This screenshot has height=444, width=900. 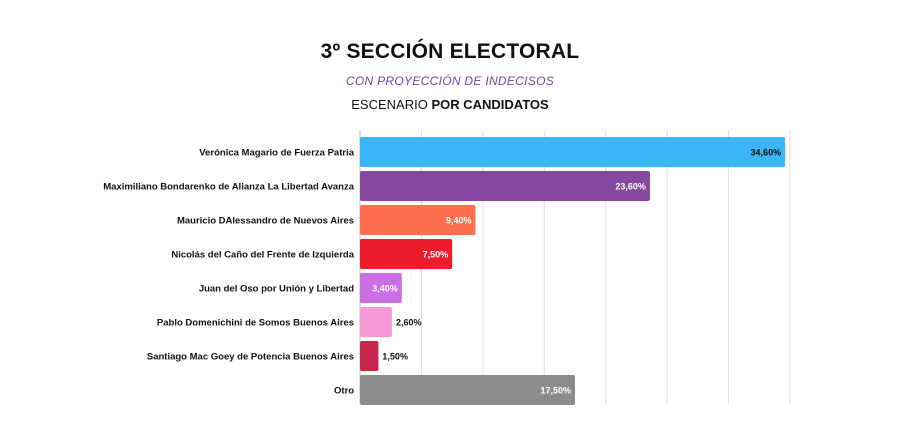 What do you see at coordinates (409, 323) in the screenshot?
I see `value-label: 2,60%` at bounding box center [409, 323].